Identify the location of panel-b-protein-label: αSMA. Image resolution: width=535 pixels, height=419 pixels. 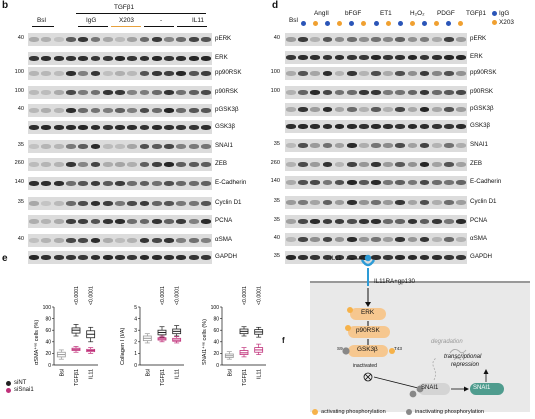
(223, 239).